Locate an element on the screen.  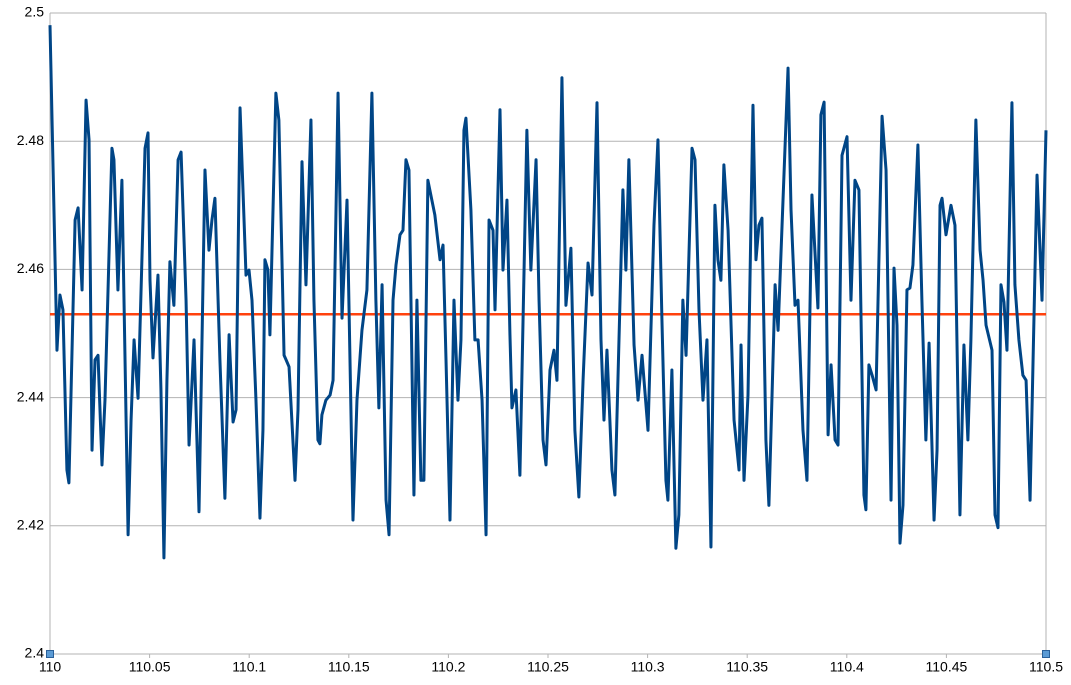
y-tick-label: 2.4 is located at coordinates (35, 653).